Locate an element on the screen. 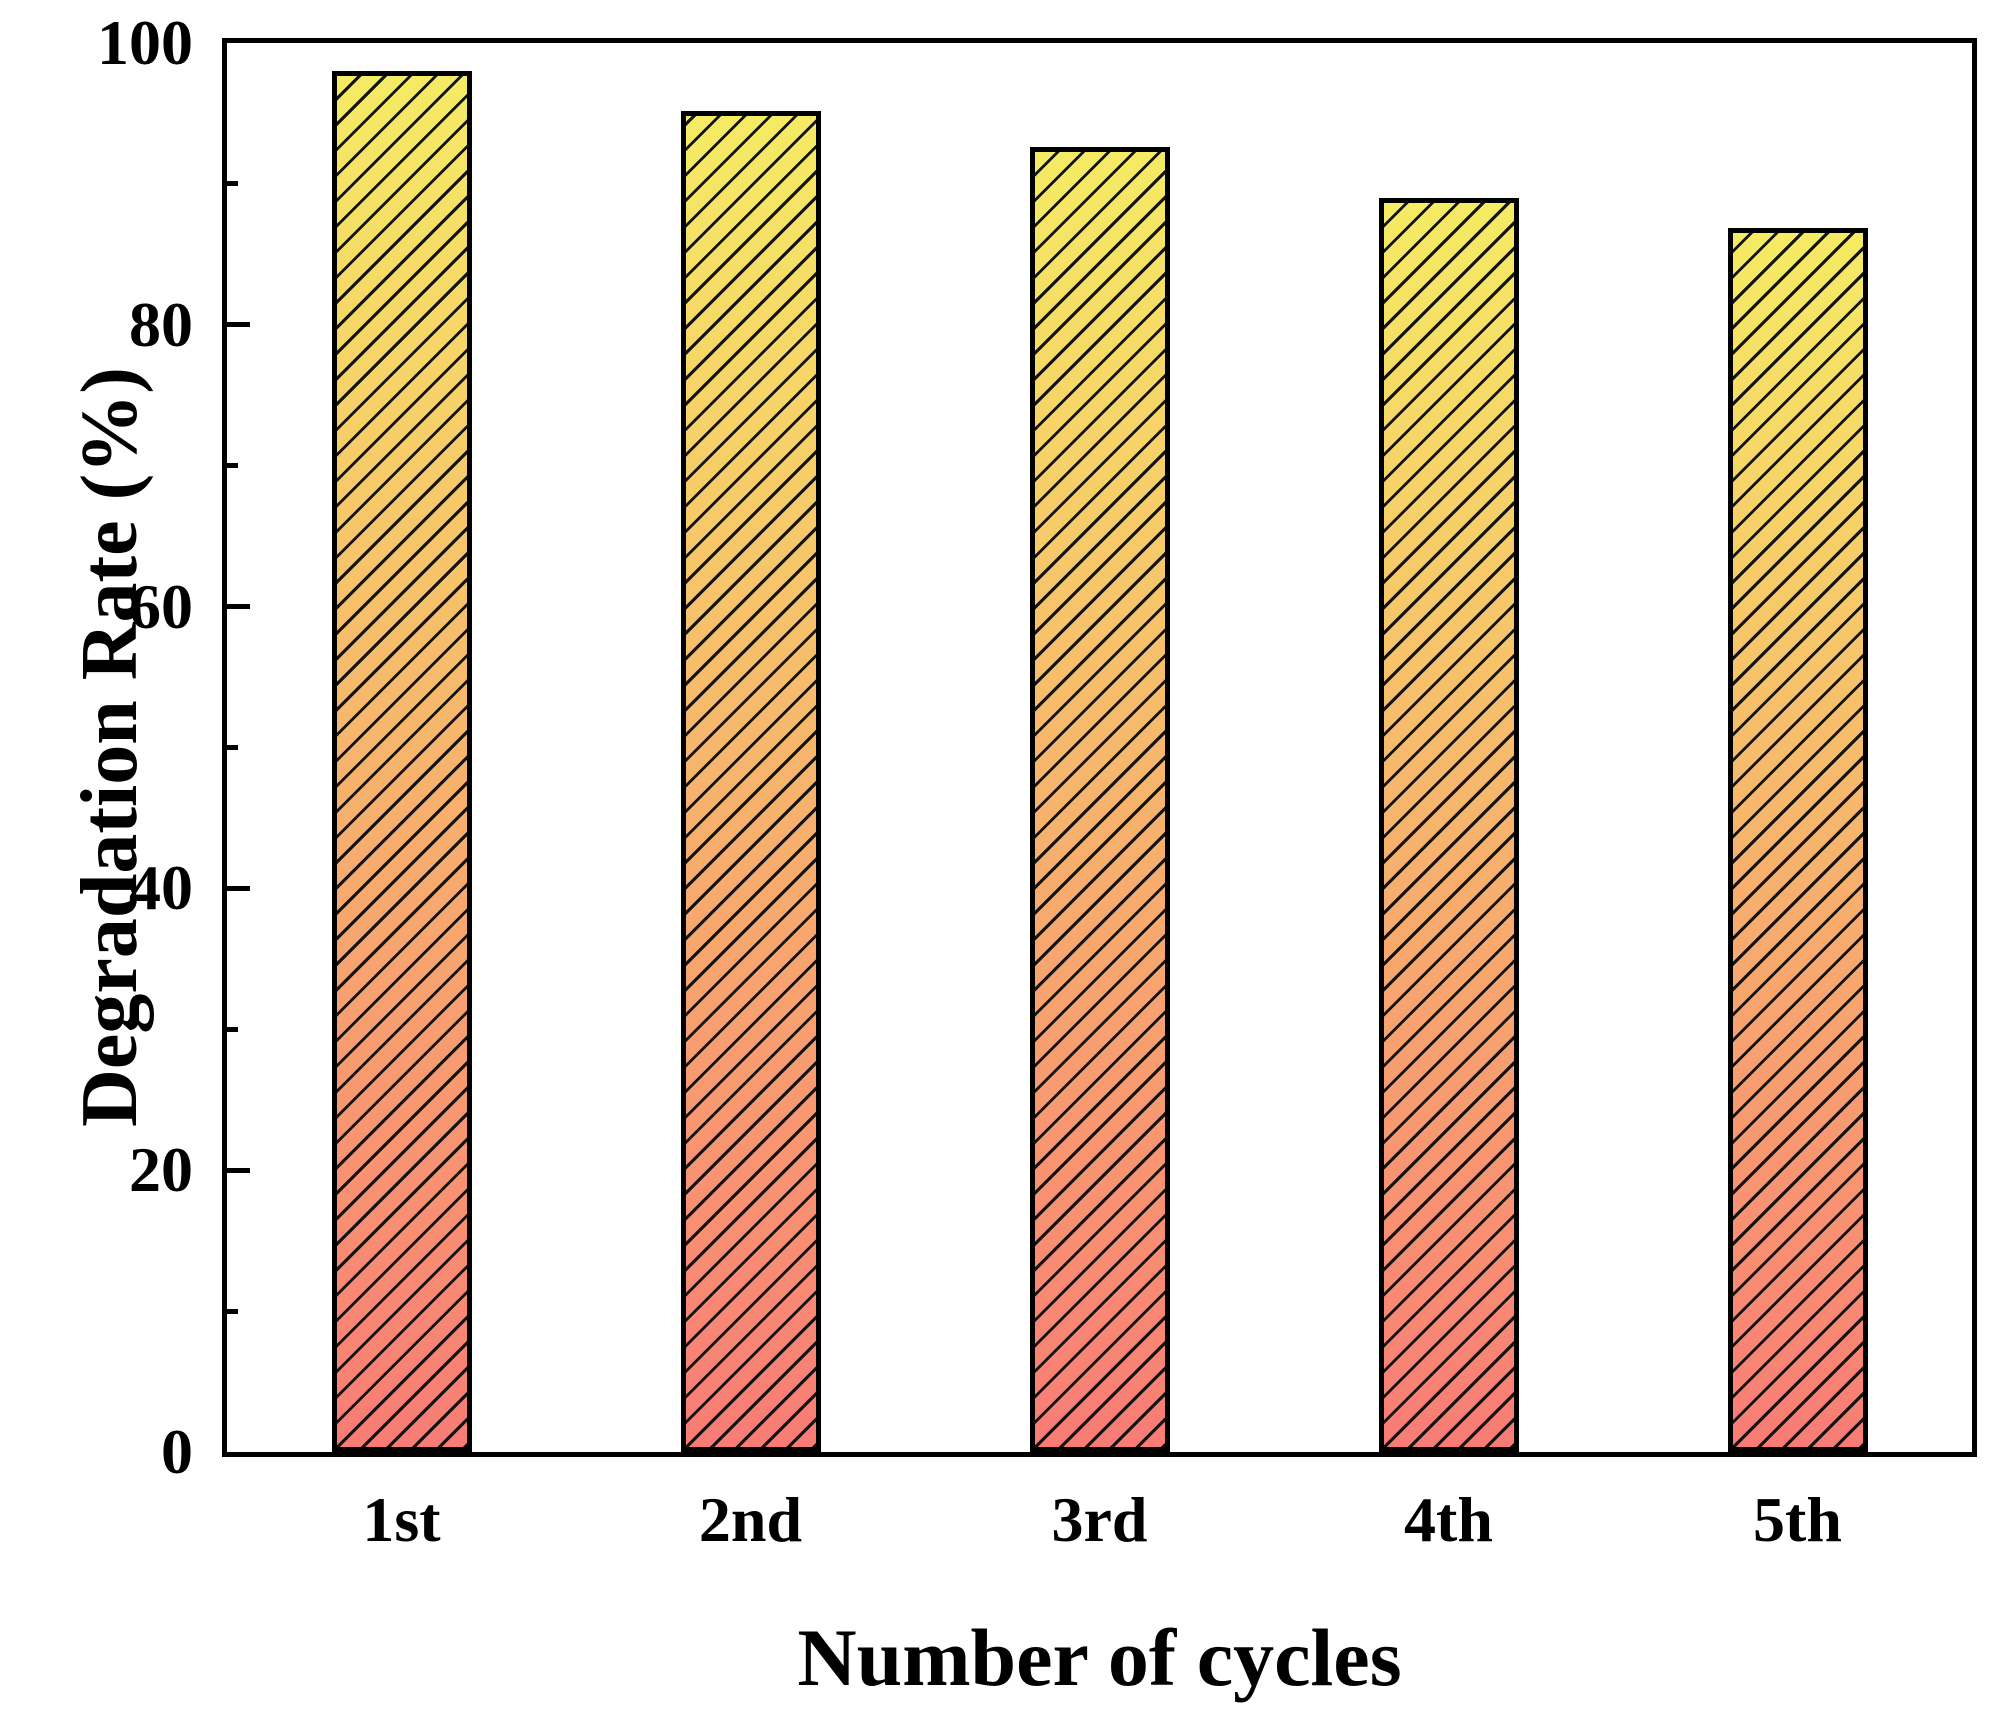 Image resolution: width=2000 pixels, height=1728 pixels. x-category-label-2nd: 2nd is located at coordinates (750, 1519).